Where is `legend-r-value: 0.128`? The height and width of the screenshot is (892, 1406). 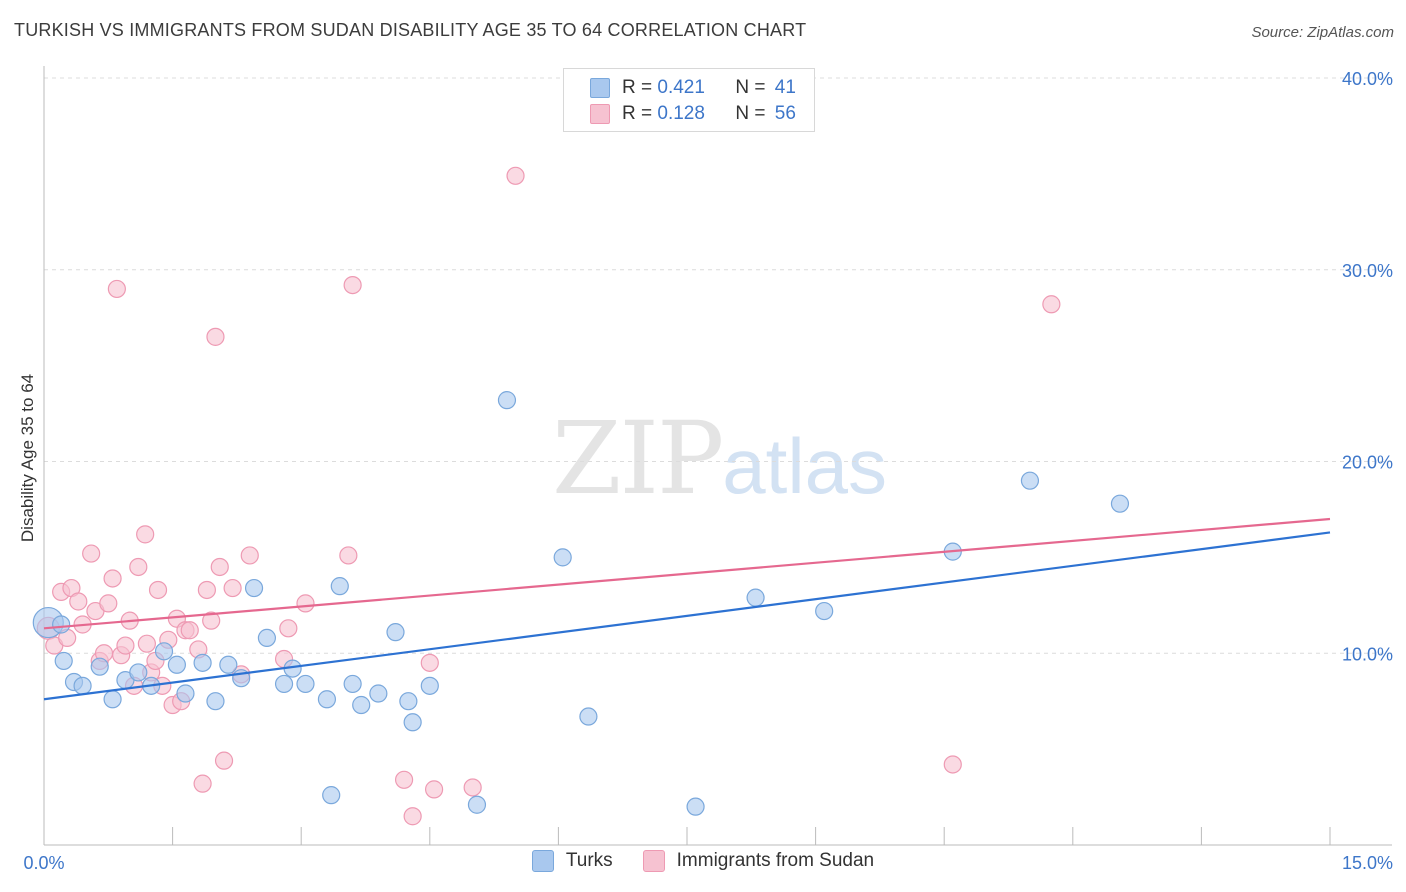
legend-r-value: 0.128 is located at coordinates (681, 113).